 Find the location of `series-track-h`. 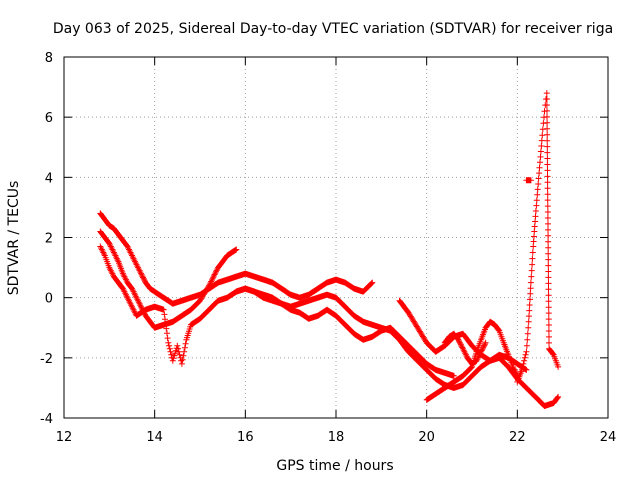

series-track-h is located at coordinates (538, 237).